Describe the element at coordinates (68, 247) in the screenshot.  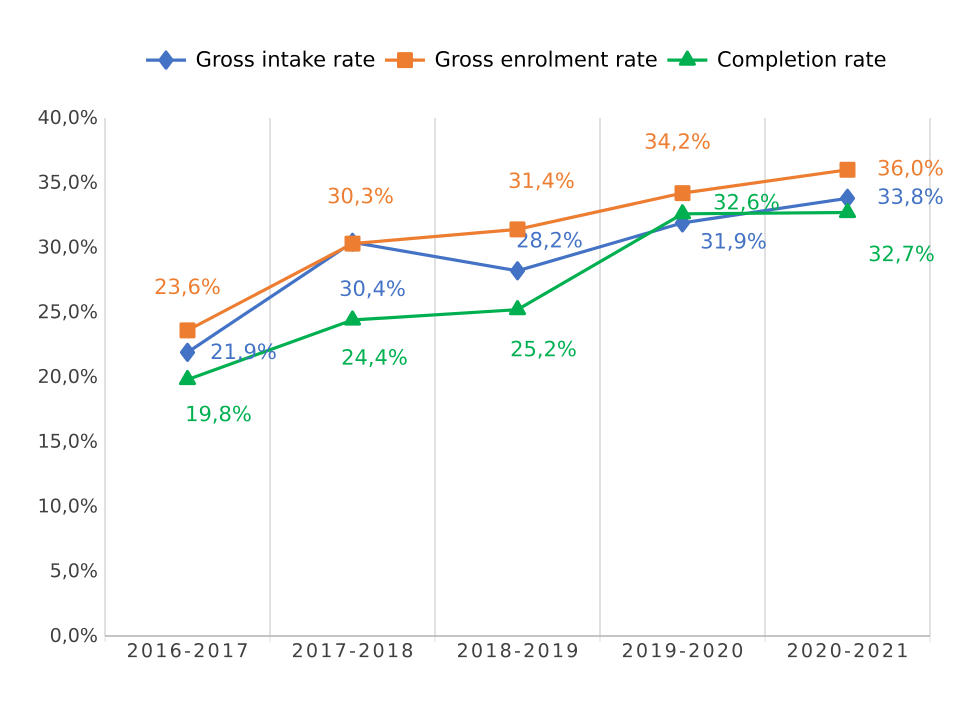
I see `y-tick-label: 30,0%` at that location.